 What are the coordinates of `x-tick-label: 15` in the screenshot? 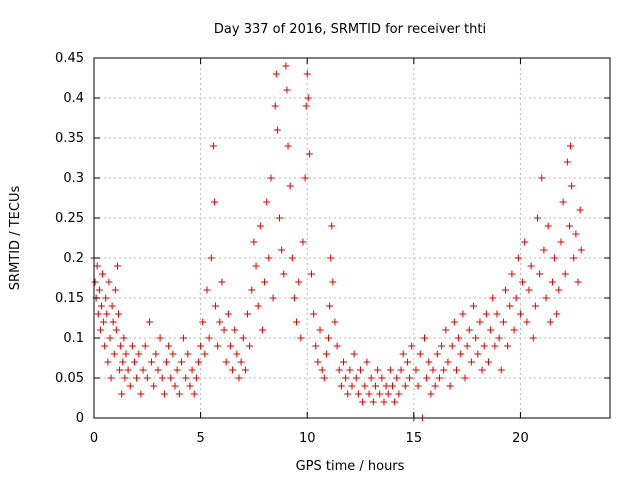 It's located at (414, 438).